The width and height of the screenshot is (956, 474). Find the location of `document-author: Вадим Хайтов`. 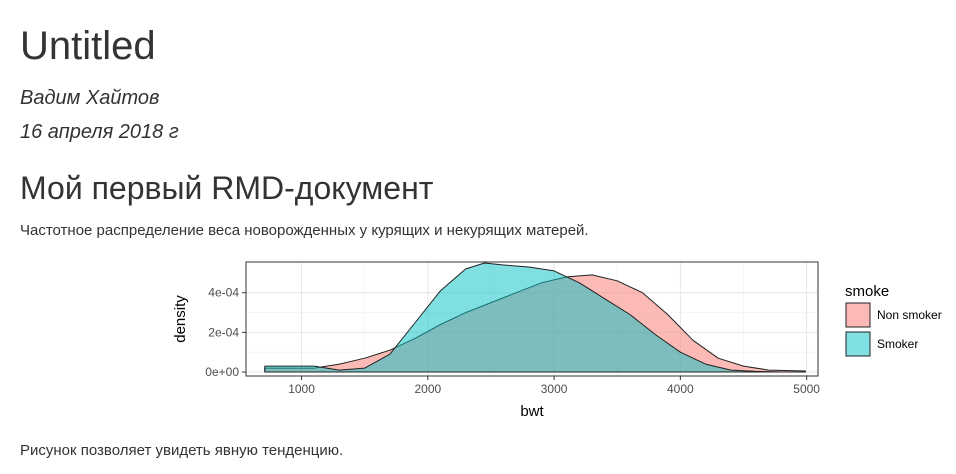

document-author: Вадим Хайтов is located at coordinates (90, 98).